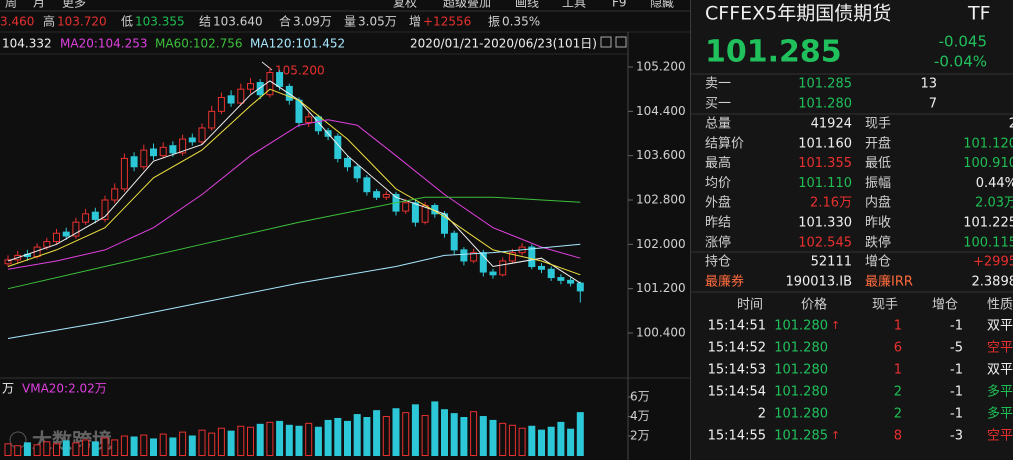 The height and width of the screenshot is (460, 1013). Describe the element at coordinates (447, 22) in the screenshot. I see `quote-value: +12556` at that location.